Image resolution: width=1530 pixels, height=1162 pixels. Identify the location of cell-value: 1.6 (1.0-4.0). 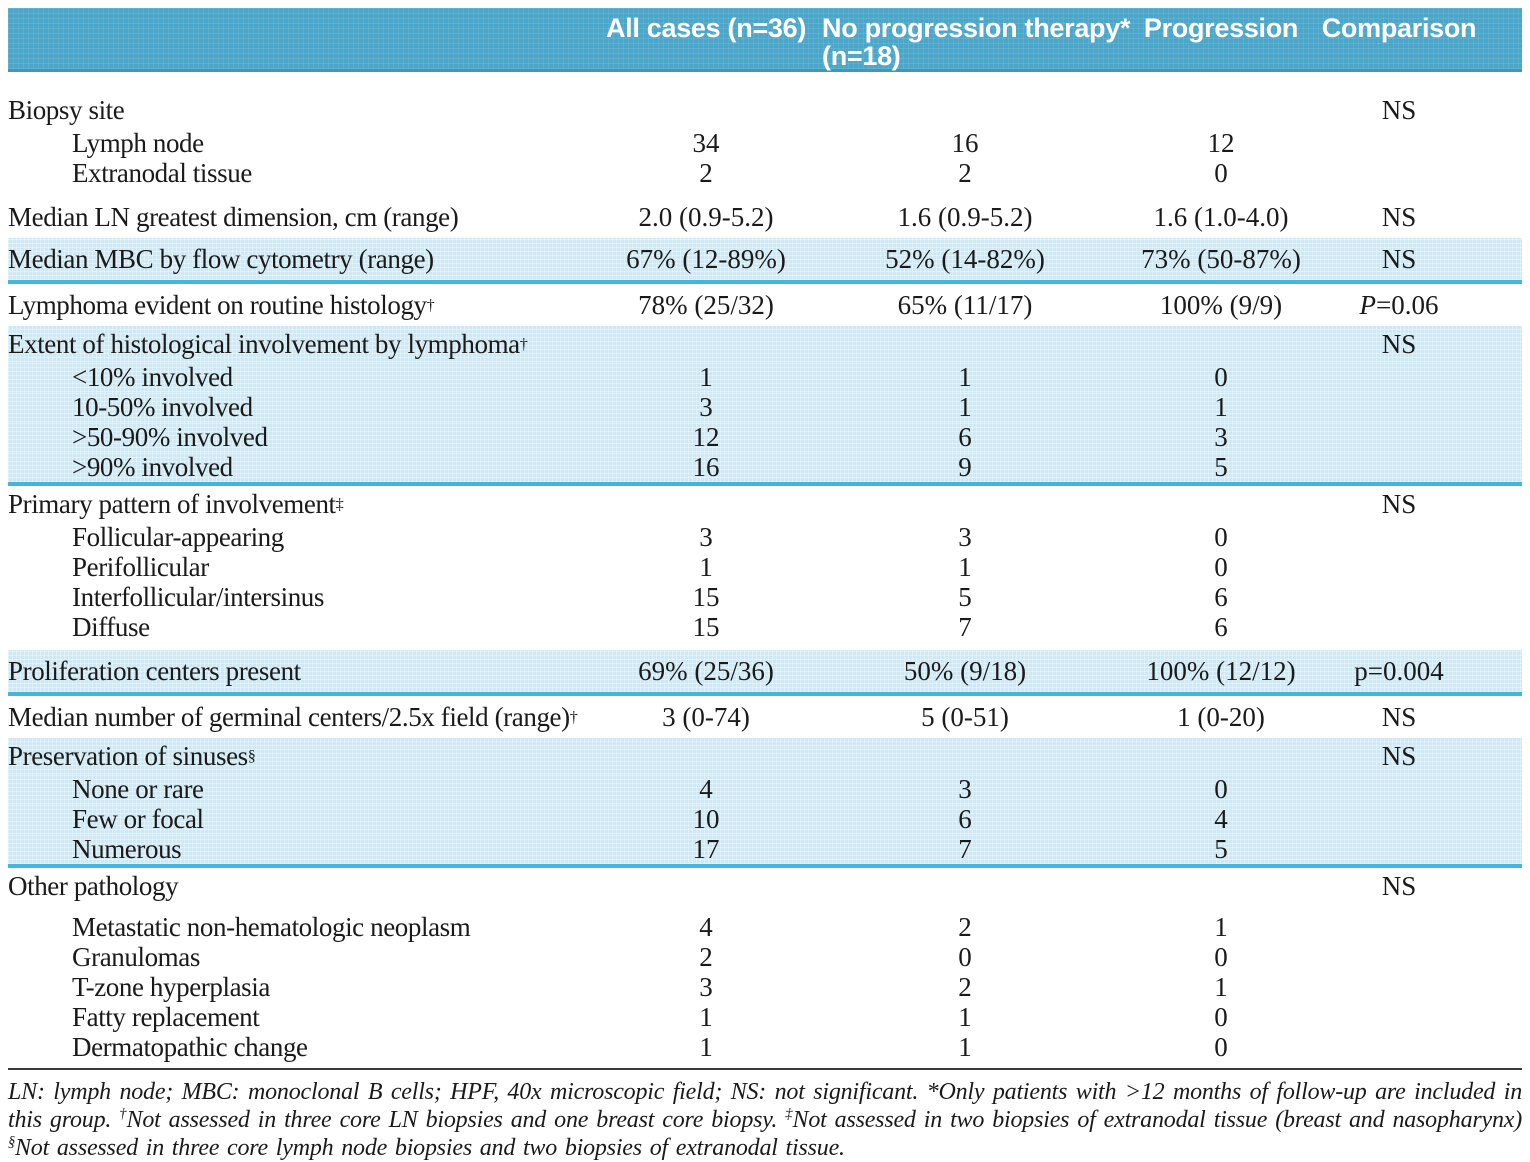
(1221, 216).